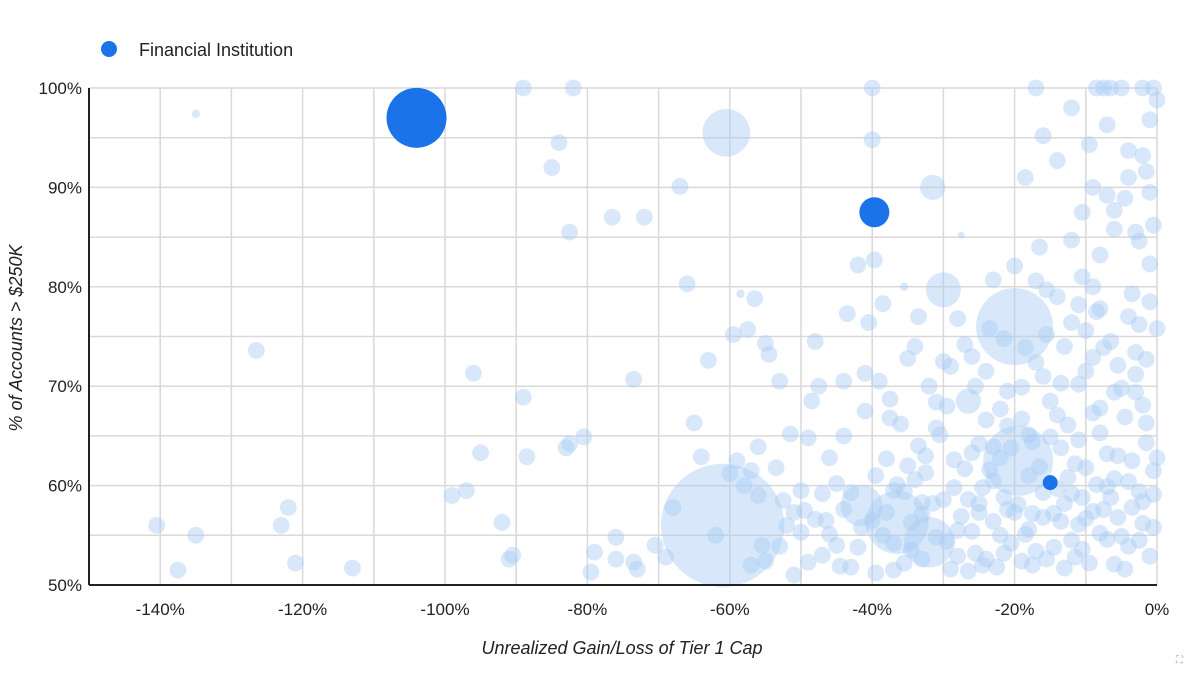 The height and width of the screenshot is (675, 1200). I want to click on y-tick-label: 90%, so click(65, 187).